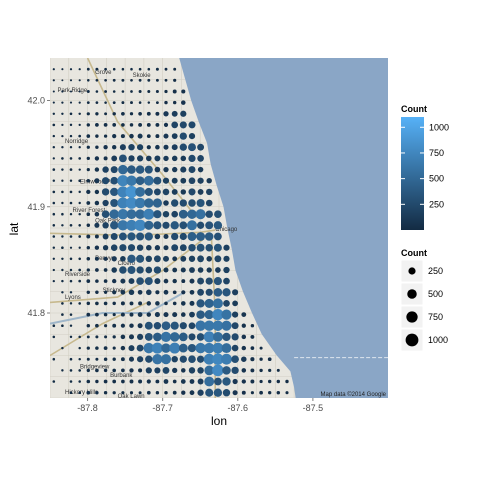  I want to click on basemap-label: Elmwood Park, so click(100, 182).